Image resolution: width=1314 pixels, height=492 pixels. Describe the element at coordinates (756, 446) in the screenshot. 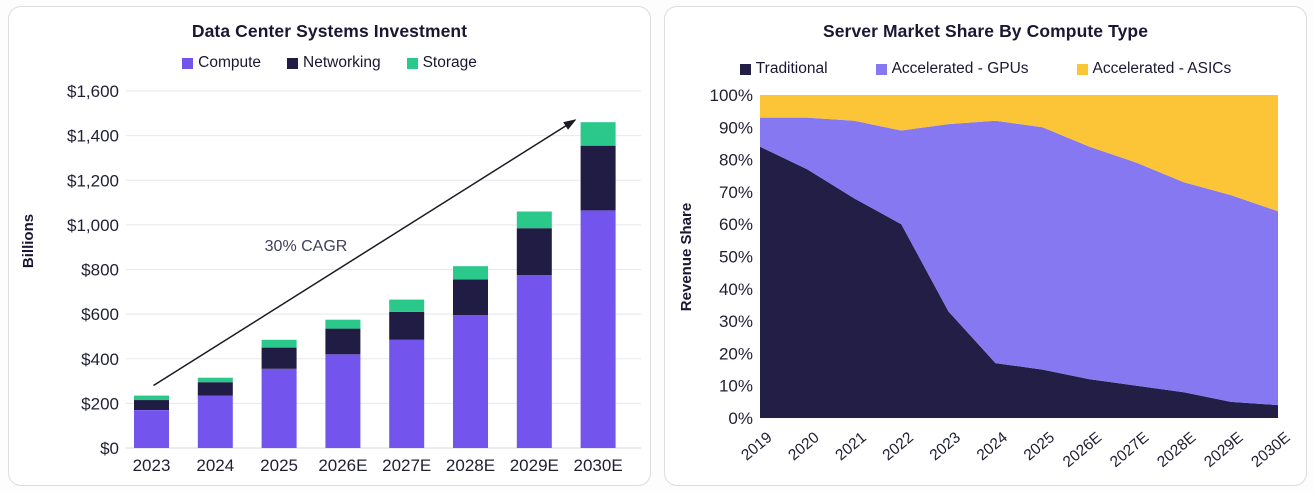

I see `x-tick-label: 2019` at that location.